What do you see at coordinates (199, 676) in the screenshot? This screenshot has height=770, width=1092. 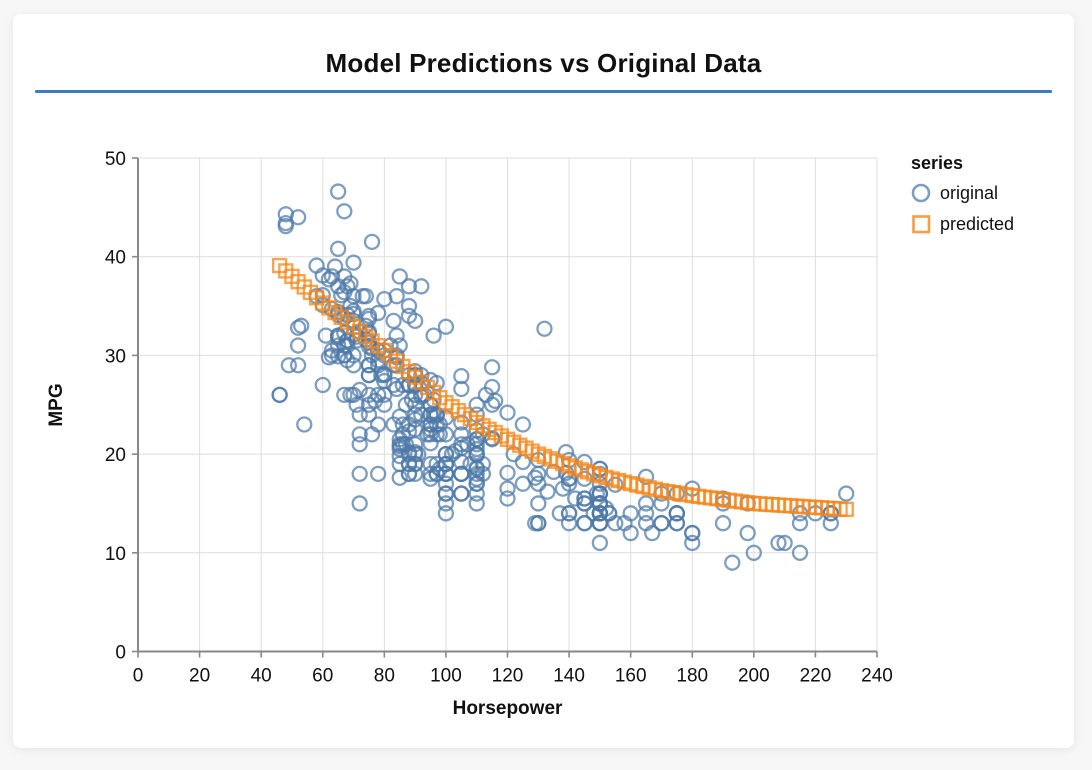 I see `x-tick-label: 20` at bounding box center [199, 676].